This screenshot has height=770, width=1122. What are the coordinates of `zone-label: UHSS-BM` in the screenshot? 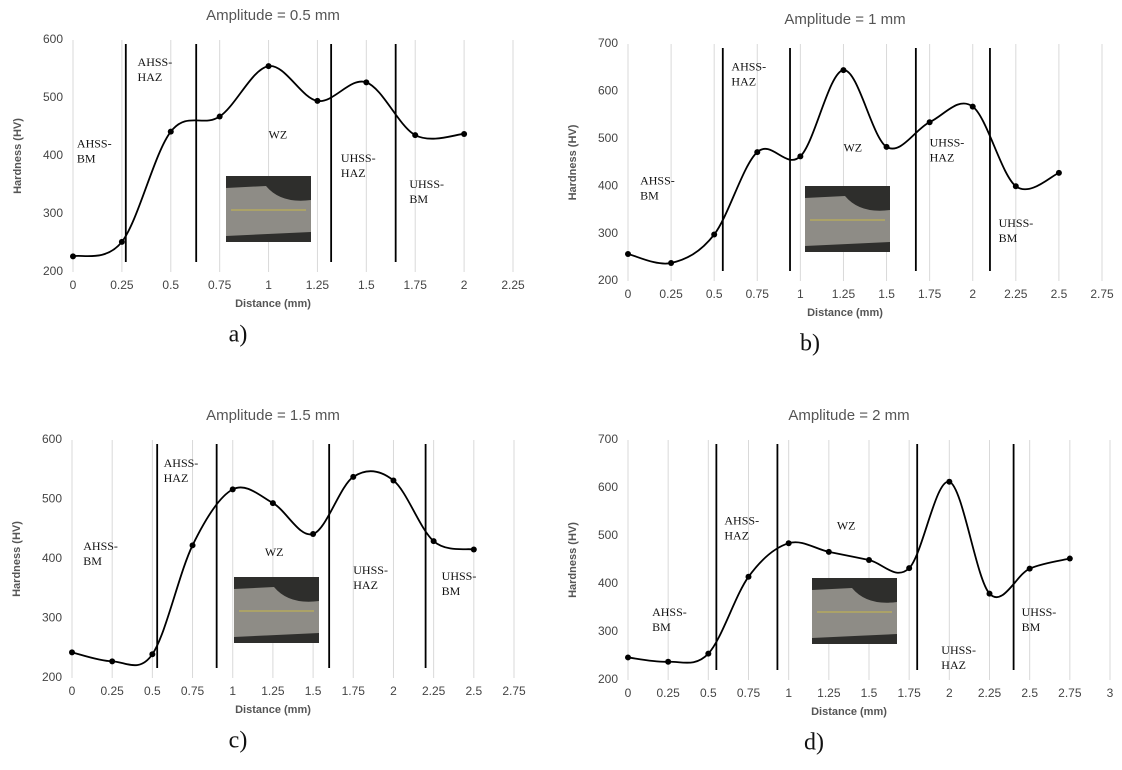 It's located at (426, 191).